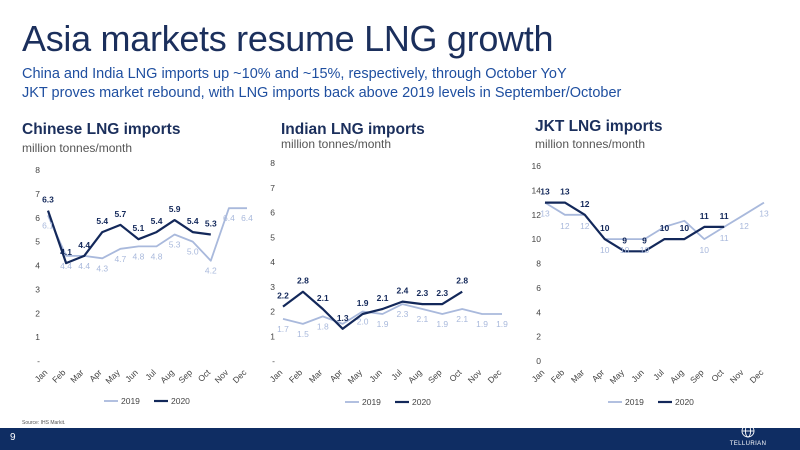 Image resolution: width=800 pixels, height=450 pixels. Describe the element at coordinates (724, 238) in the screenshot. I see `jkt-2019-data-label: 11` at that location.